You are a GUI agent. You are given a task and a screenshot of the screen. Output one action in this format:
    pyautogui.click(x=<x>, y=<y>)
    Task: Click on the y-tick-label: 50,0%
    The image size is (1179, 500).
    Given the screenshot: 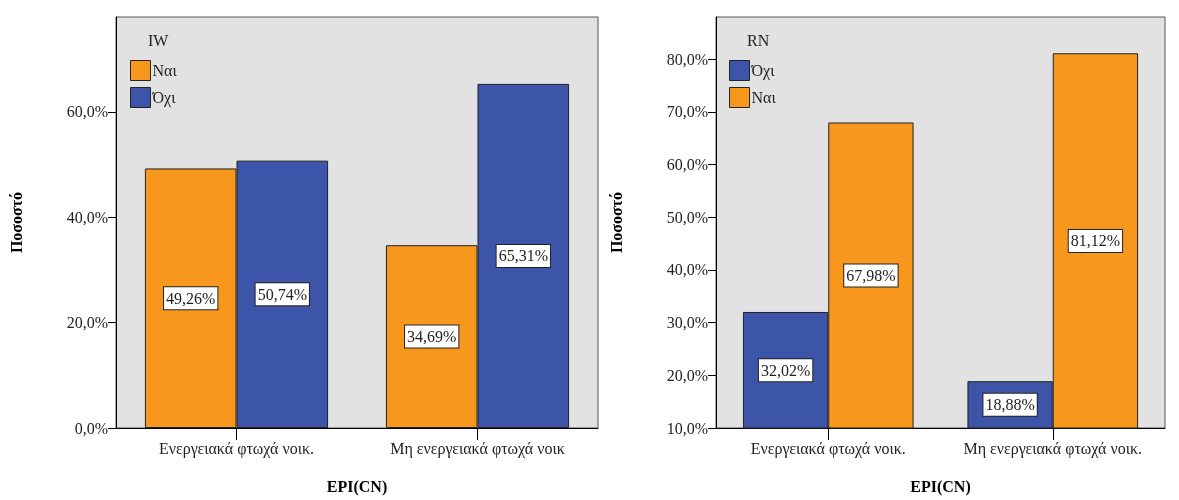 What is the action you would take?
    pyautogui.click(x=687, y=217)
    